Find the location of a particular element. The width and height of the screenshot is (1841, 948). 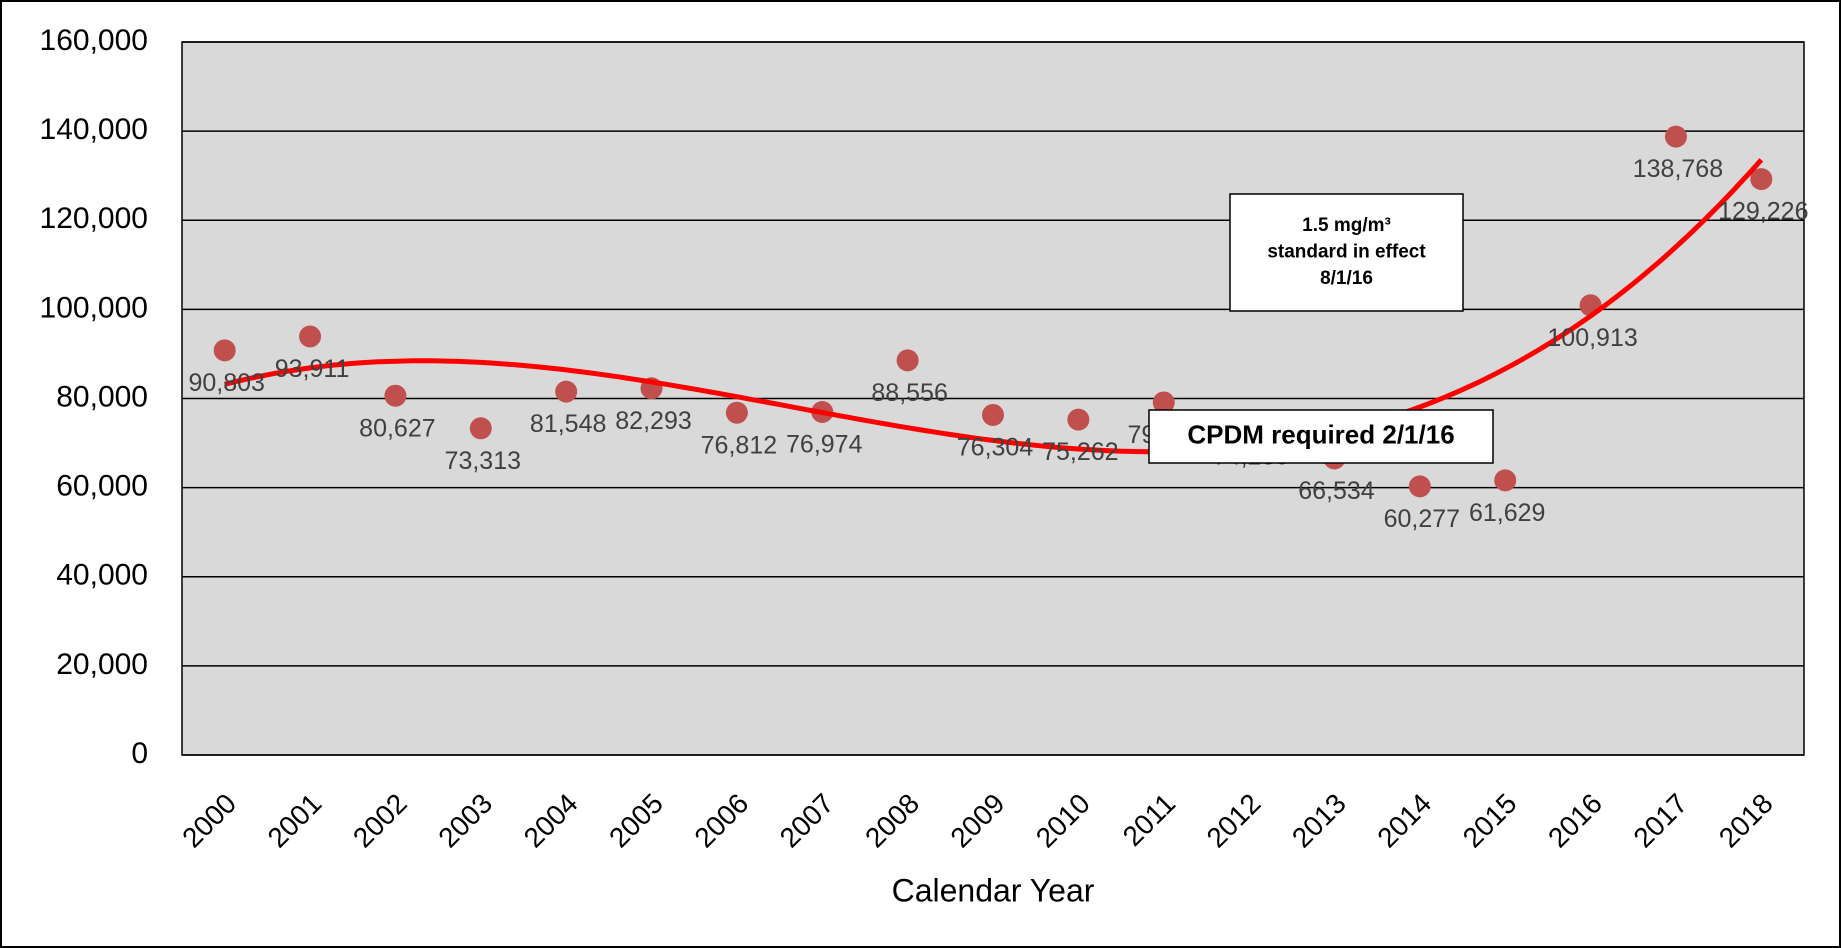

data-label: 60,277 is located at coordinates (1422, 519).